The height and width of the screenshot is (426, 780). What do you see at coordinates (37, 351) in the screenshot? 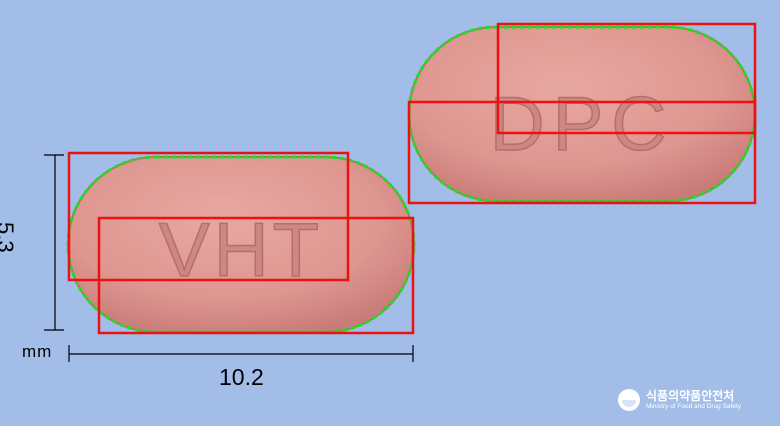
I see `unit-label: mm` at bounding box center [37, 351].